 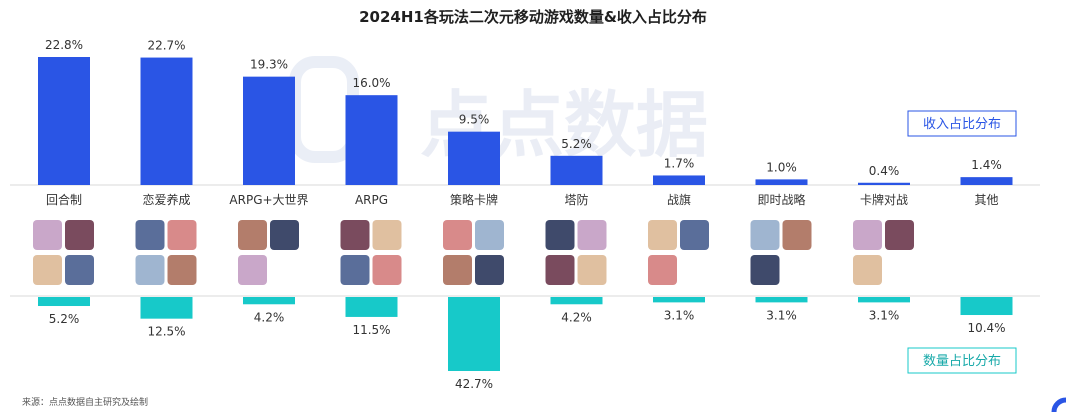 What do you see at coordinates (371, 330) in the screenshot?
I see `count-value-label: 11.5%` at bounding box center [371, 330].